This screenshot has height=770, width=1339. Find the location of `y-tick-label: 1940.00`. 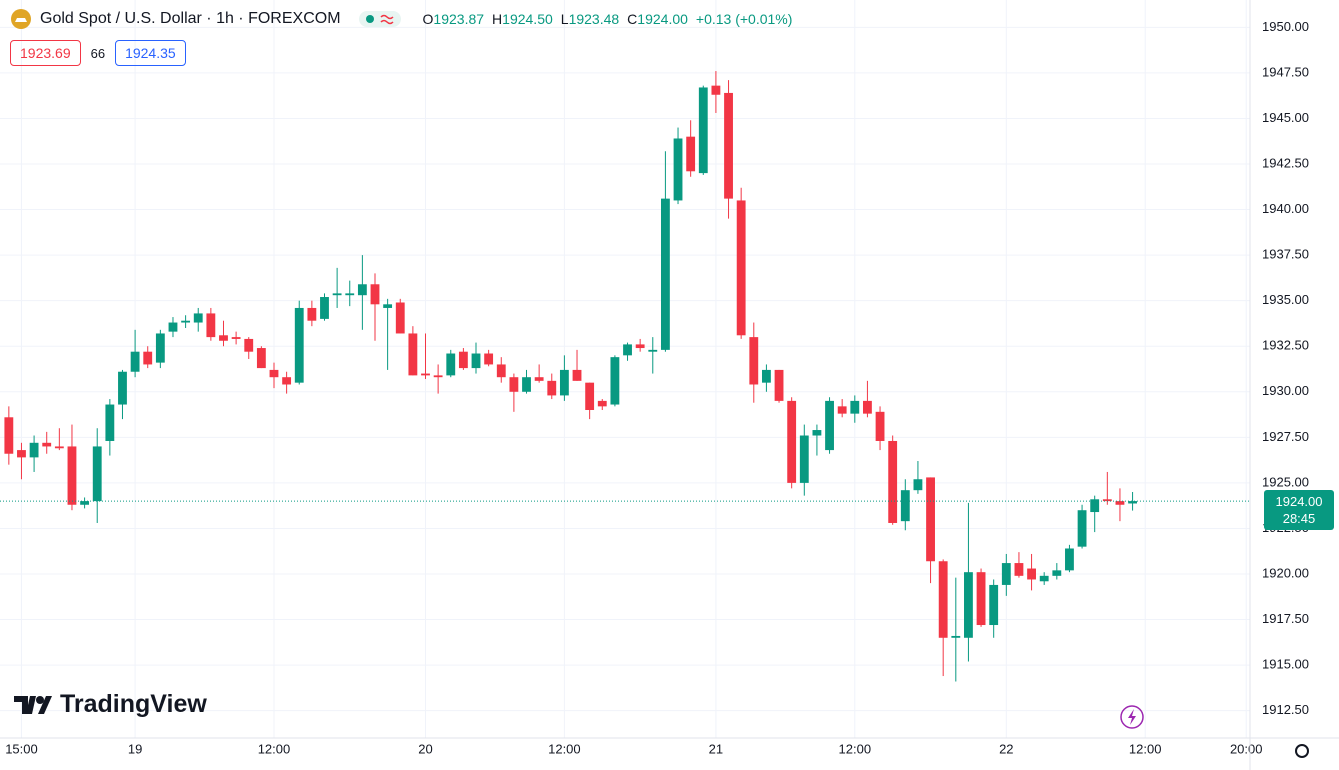

y-tick-label: 1940.00 is located at coordinates (1285, 208).